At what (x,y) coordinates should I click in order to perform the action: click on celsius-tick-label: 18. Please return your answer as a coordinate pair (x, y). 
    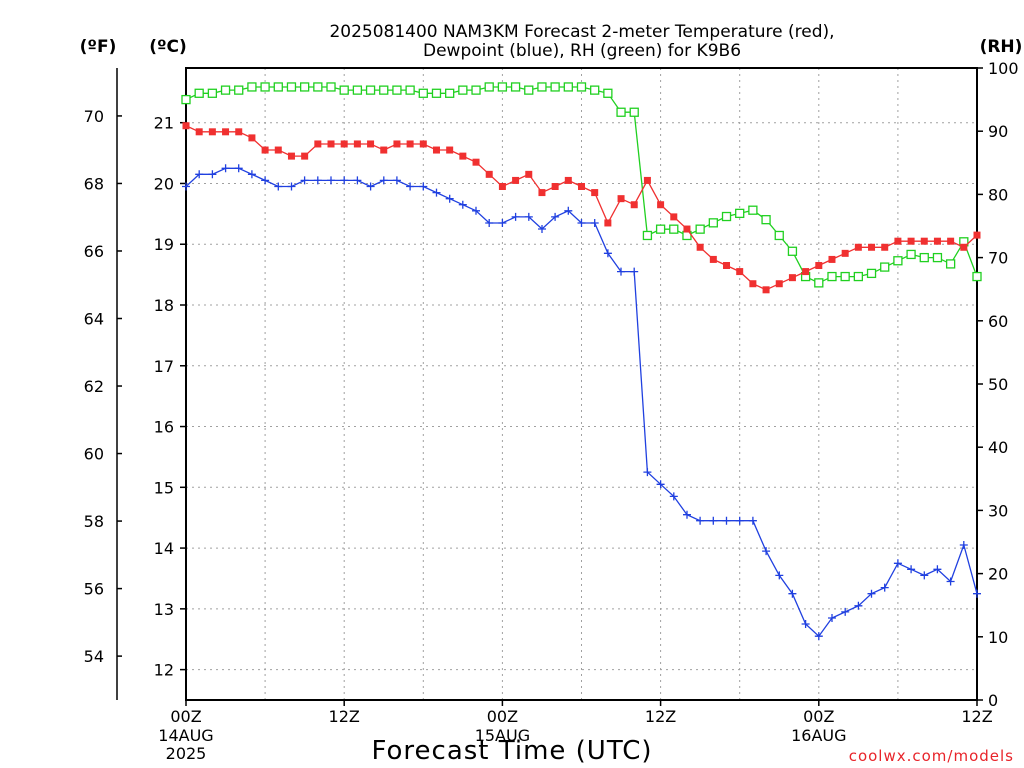
    Looking at the image, I should click on (164, 305).